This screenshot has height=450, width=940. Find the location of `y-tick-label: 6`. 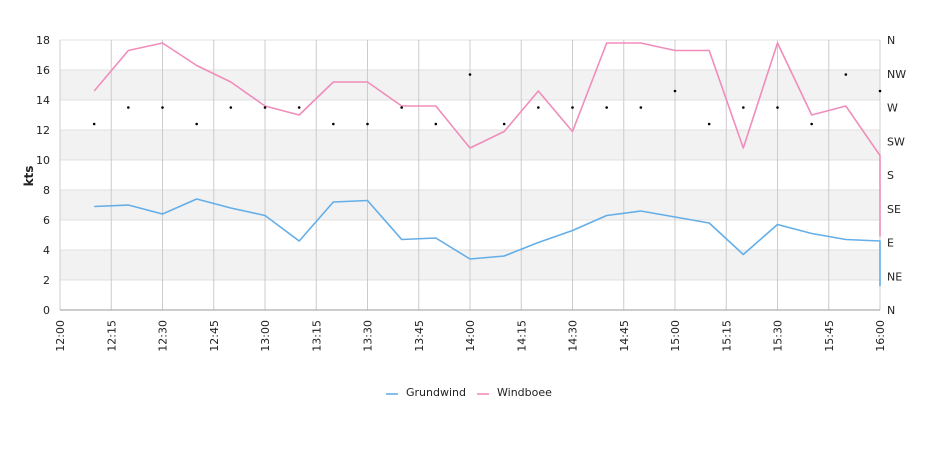

y-tick-label: 6 is located at coordinates (46, 220).